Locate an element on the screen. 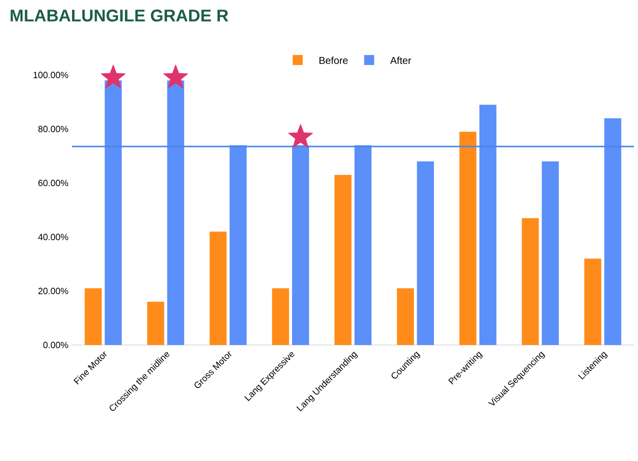 The height and width of the screenshot is (461, 638). legend-label: After is located at coordinates (401, 60).